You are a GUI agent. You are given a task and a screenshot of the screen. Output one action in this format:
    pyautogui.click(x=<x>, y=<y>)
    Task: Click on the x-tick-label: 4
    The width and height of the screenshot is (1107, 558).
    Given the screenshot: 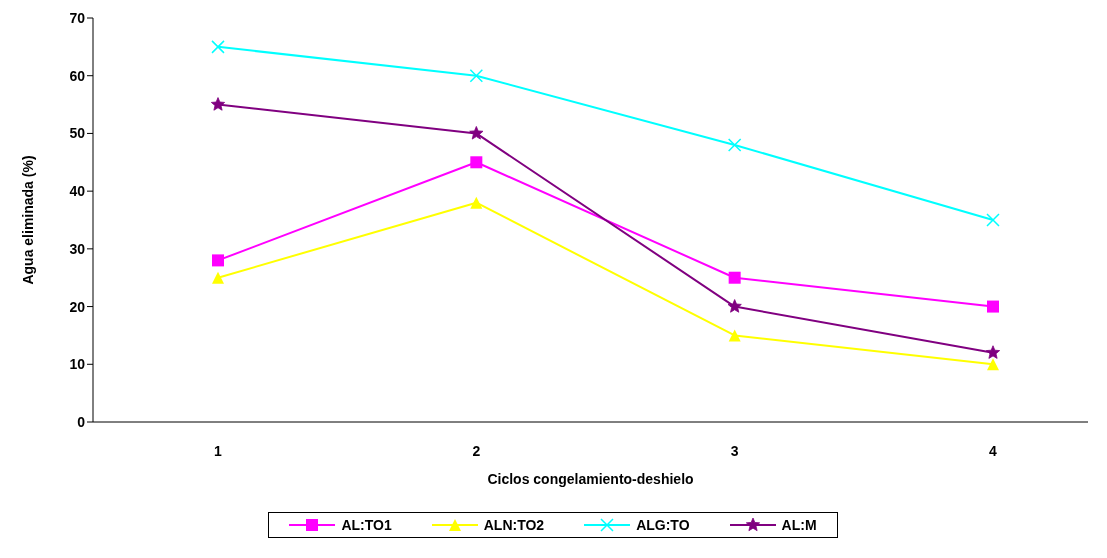 What is the action you would take?
    pyautogui.click(x=993, y=450)
    